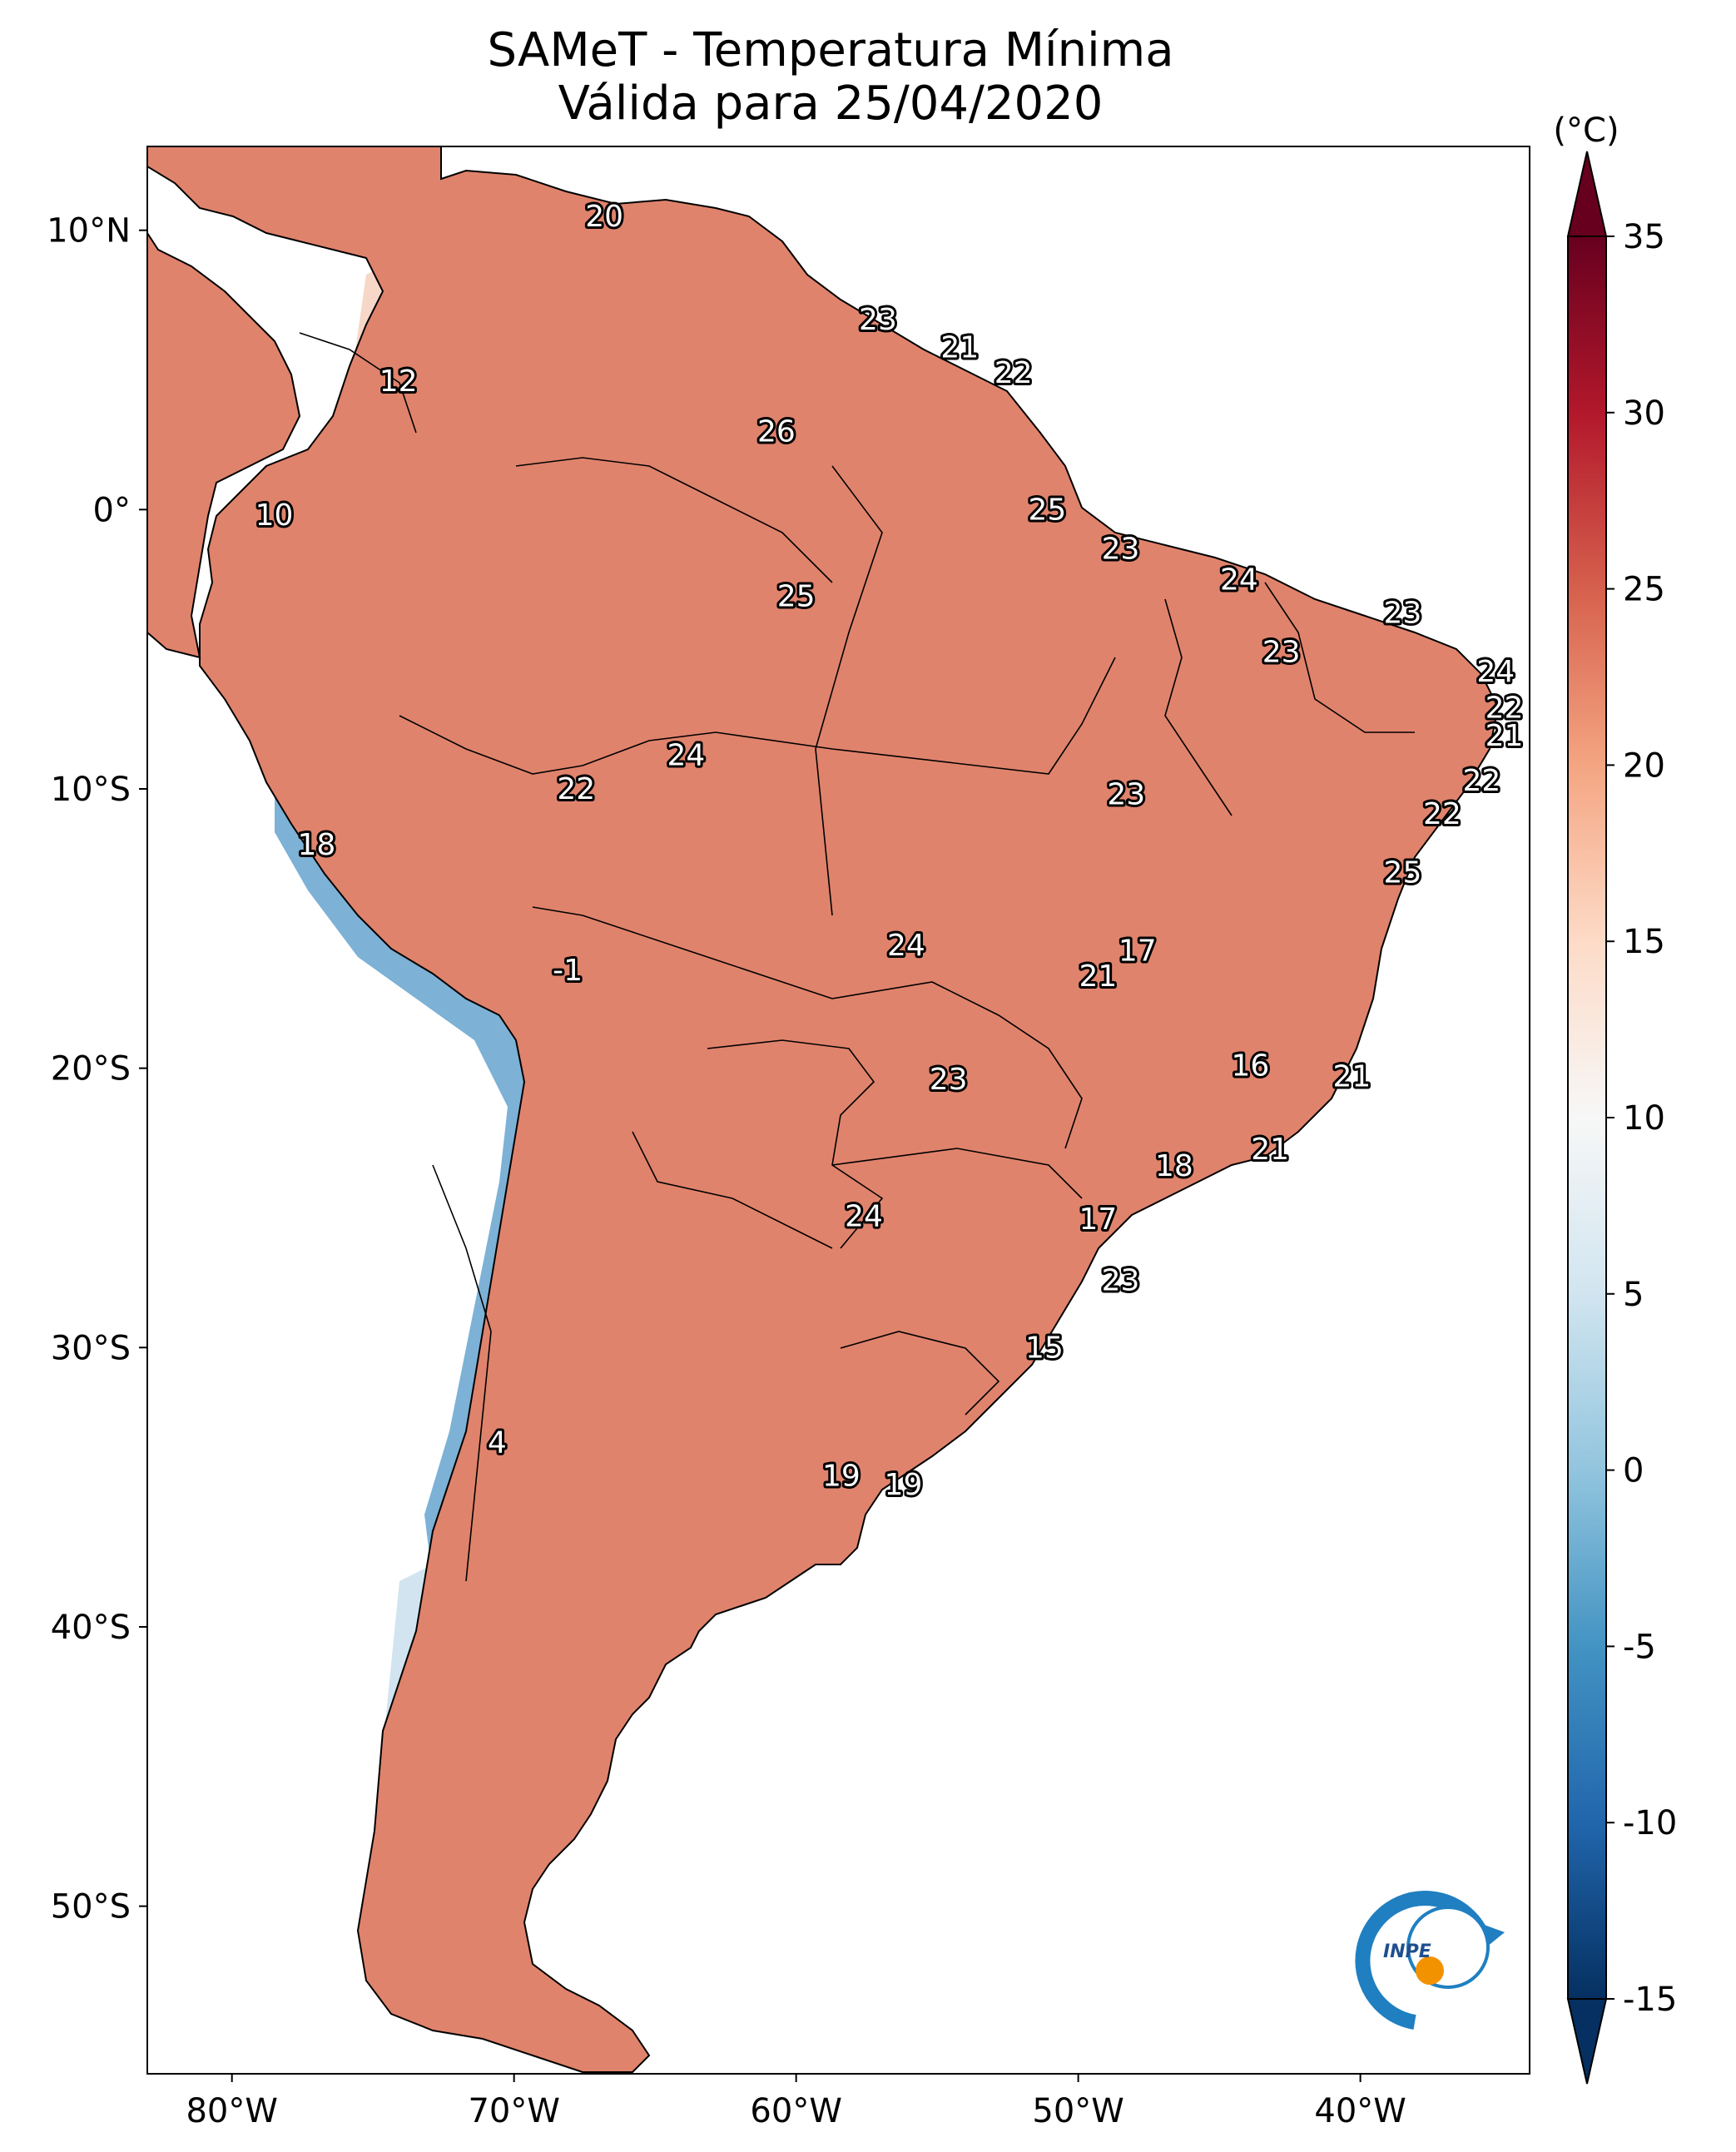 Image resolution: width=1736 pixels, height=2152 pixels. What do you see at coordinates (1644, 237) in the screenshot?
I see `colorbar-tick-label: 35` at bounding box center [1644, 237].